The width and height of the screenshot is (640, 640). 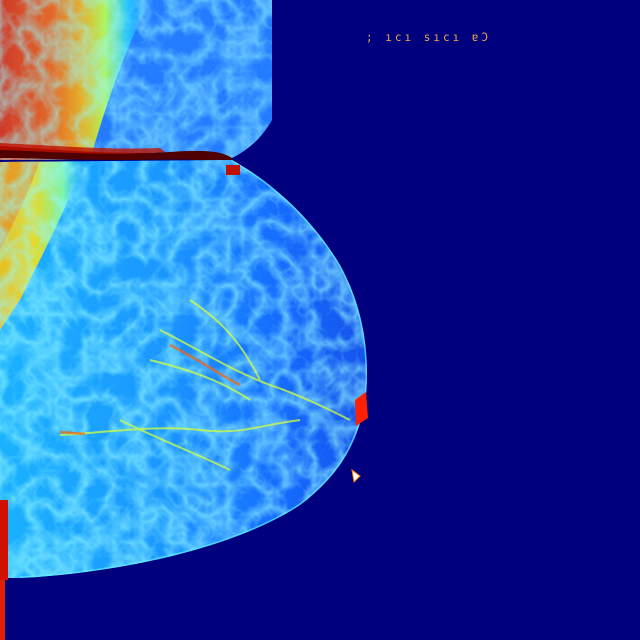 I want to click on upper-tissue-region, so click(x=136, y=80).